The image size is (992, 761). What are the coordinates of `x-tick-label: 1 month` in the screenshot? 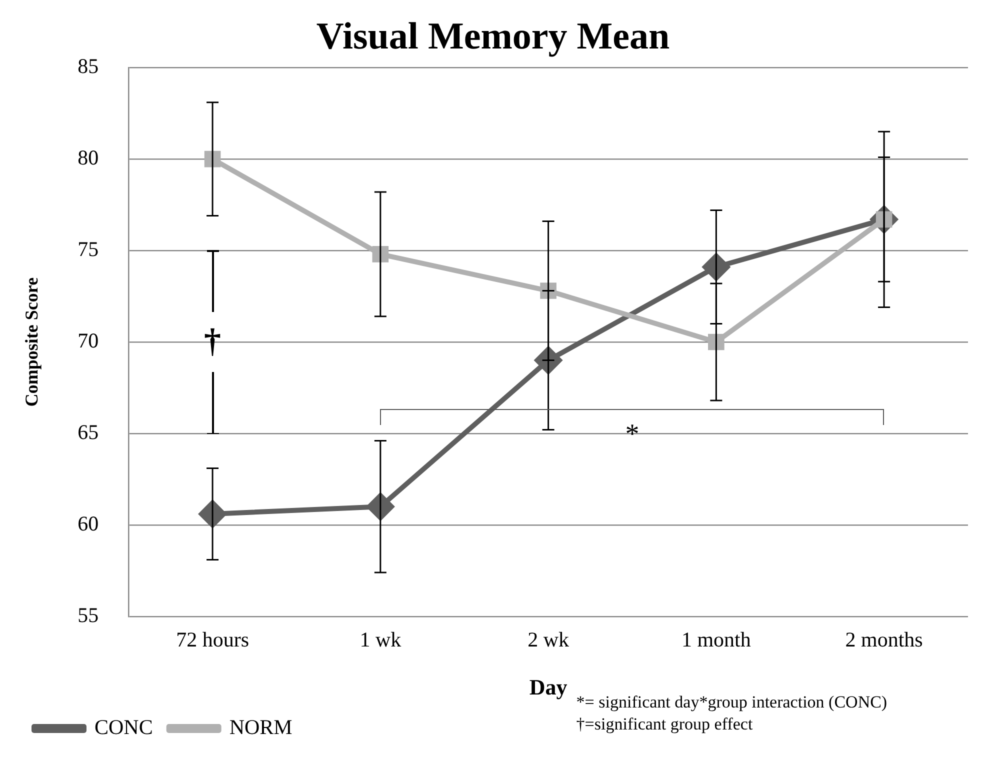 It's located at (716, 640).